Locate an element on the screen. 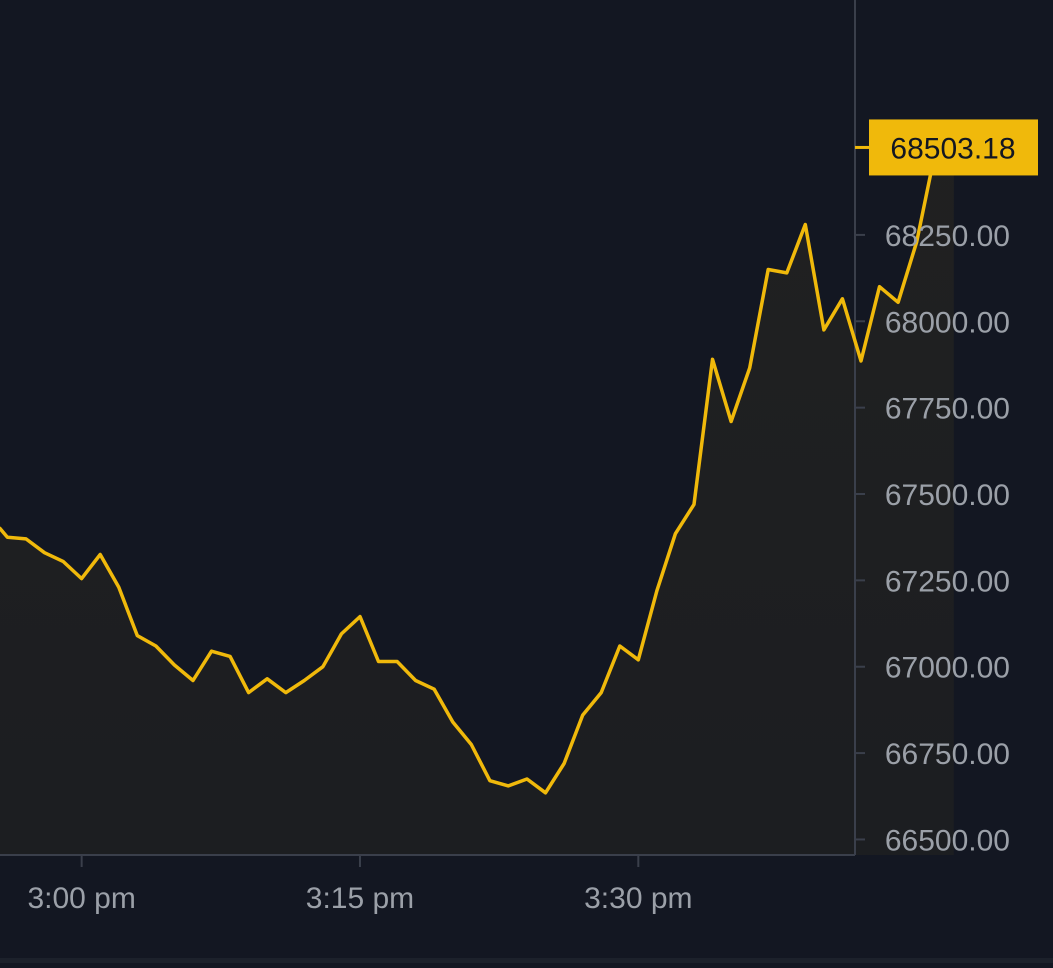  bottom-edge is located at coordinates (526, 960).